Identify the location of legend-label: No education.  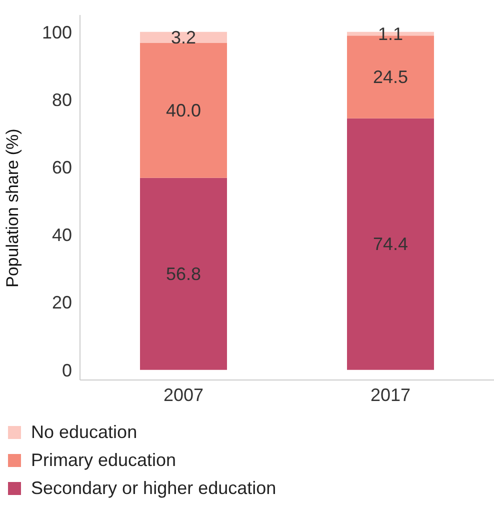
(84, 432).